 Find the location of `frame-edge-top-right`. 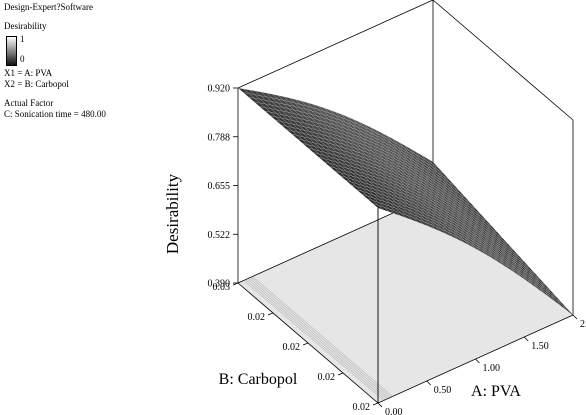

frame-edge-top-right is located at coordinates (503, 60).